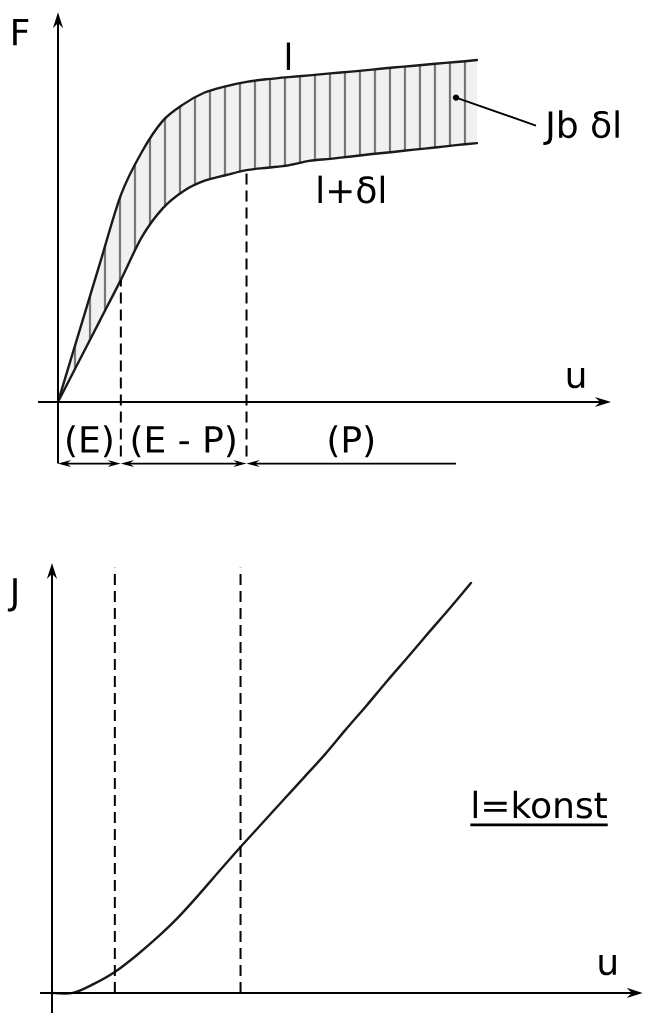 This screenshot has width=649, height=1014. I want to click on text: Jb δl, so click(581, 127).